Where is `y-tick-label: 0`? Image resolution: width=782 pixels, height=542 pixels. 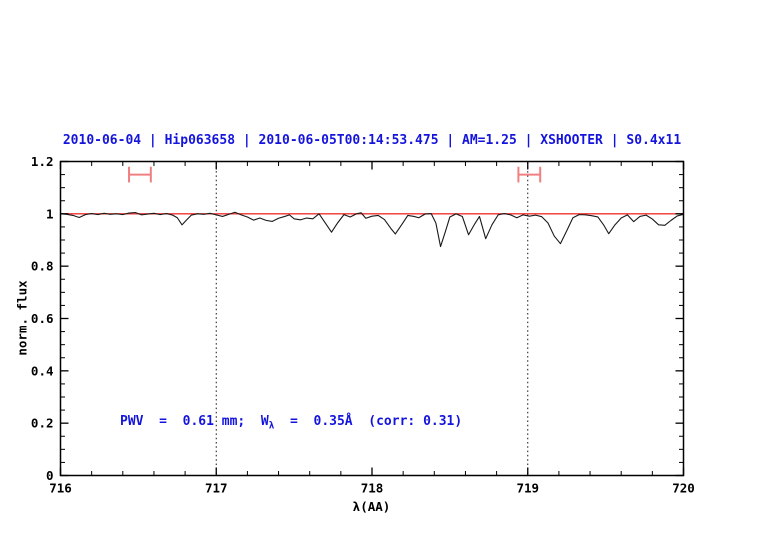 y-tick-label: 0 is located at coordinates (50, 475).